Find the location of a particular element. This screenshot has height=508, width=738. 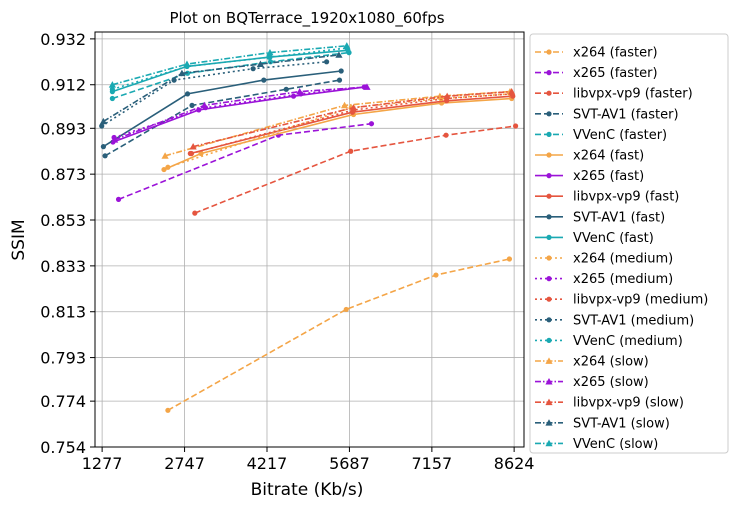

x-tick-label: 5687 is located at coordinates (349, 463).